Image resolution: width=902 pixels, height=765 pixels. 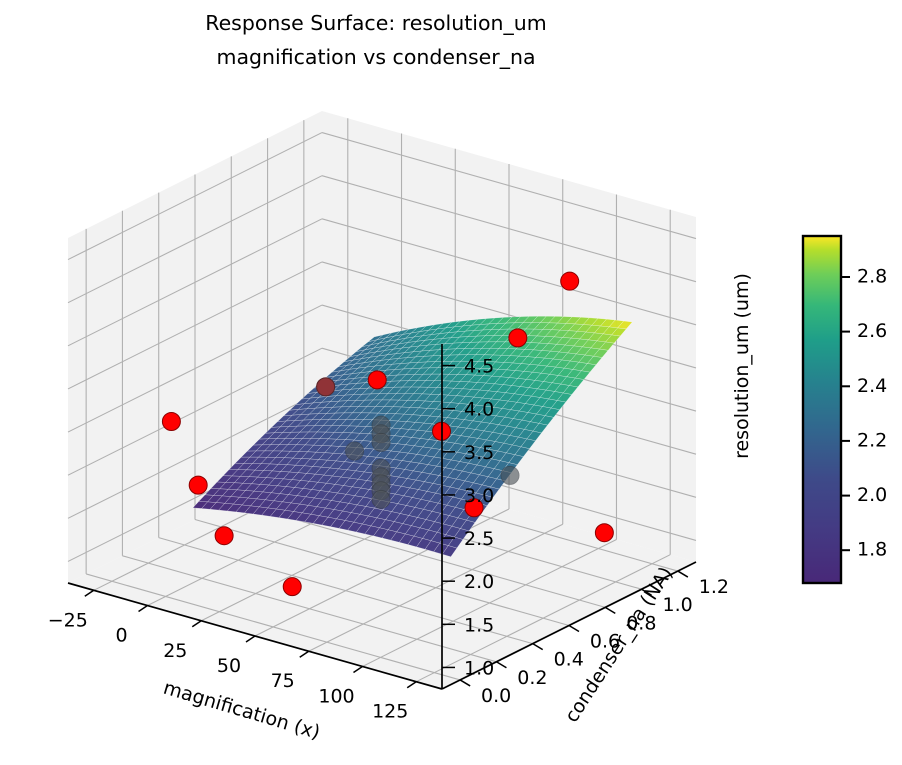 I want to click on x-axis-label: magnification (x), so click(x=242, y=710).